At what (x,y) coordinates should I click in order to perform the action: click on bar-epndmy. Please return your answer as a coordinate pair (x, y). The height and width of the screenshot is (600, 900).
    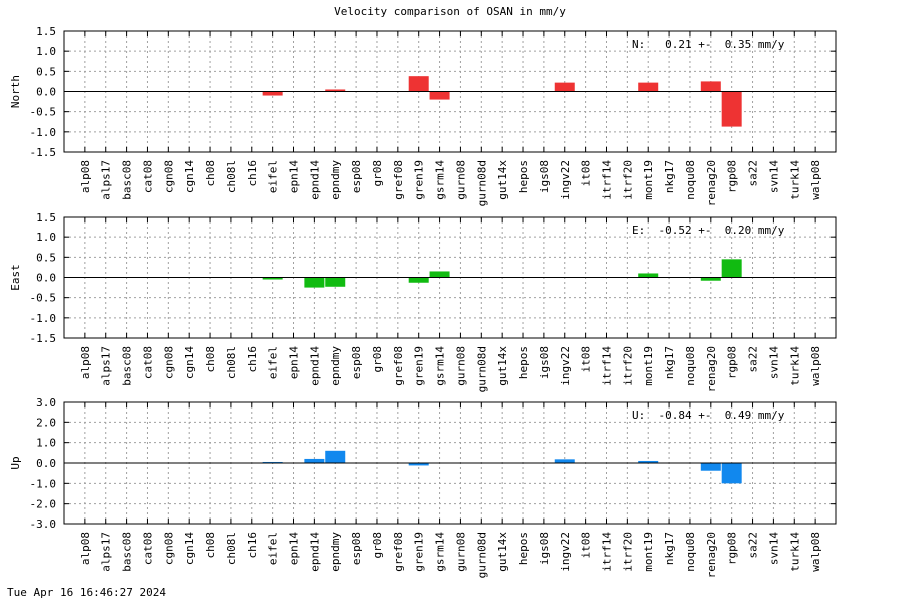
    Looking at the image, I should click on (335, 456).